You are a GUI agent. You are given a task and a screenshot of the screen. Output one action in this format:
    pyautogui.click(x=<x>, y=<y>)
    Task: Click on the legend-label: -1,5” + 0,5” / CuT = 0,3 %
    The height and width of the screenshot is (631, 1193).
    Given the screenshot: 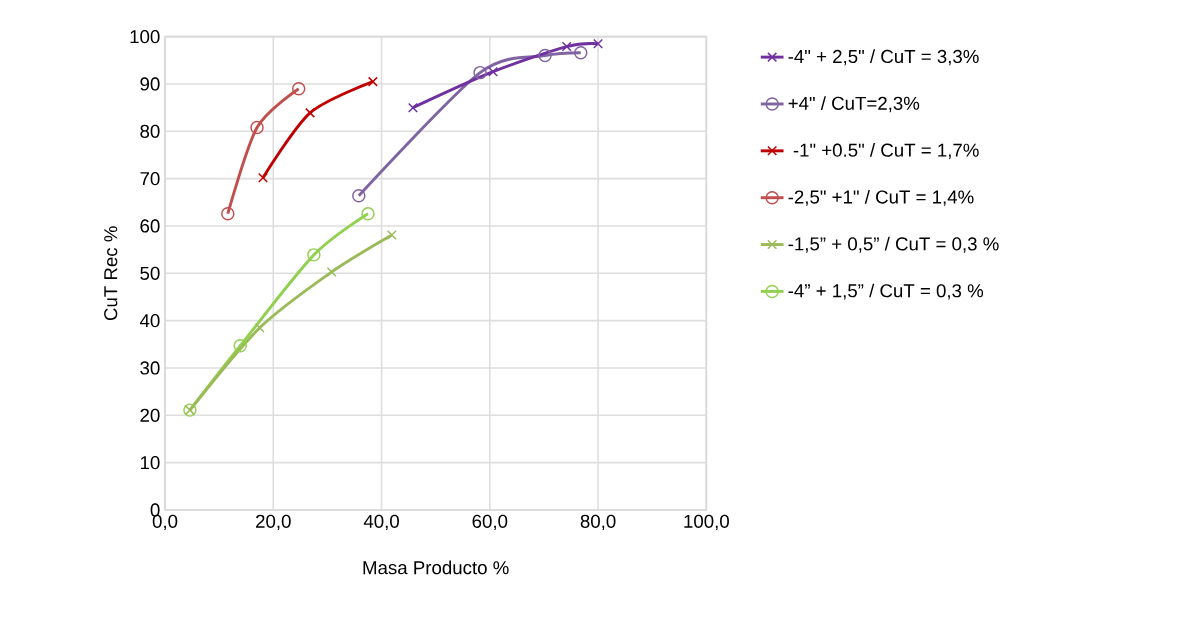 What is the action you would take?
    pyautogui.click(x=893, y=244)
    